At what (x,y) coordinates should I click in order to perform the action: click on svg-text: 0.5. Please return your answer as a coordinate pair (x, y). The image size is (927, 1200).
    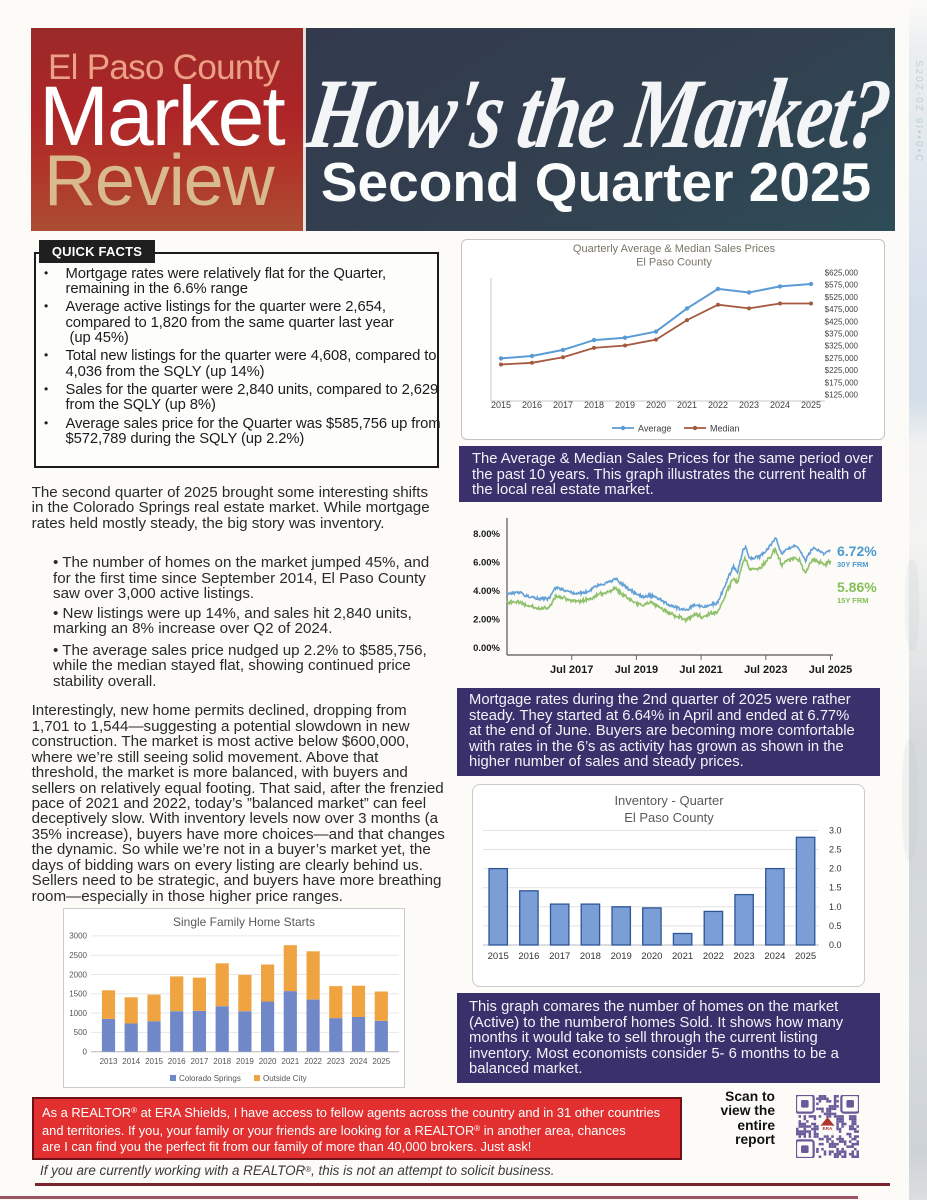
    Looking at the image, I should click on (835, 926).